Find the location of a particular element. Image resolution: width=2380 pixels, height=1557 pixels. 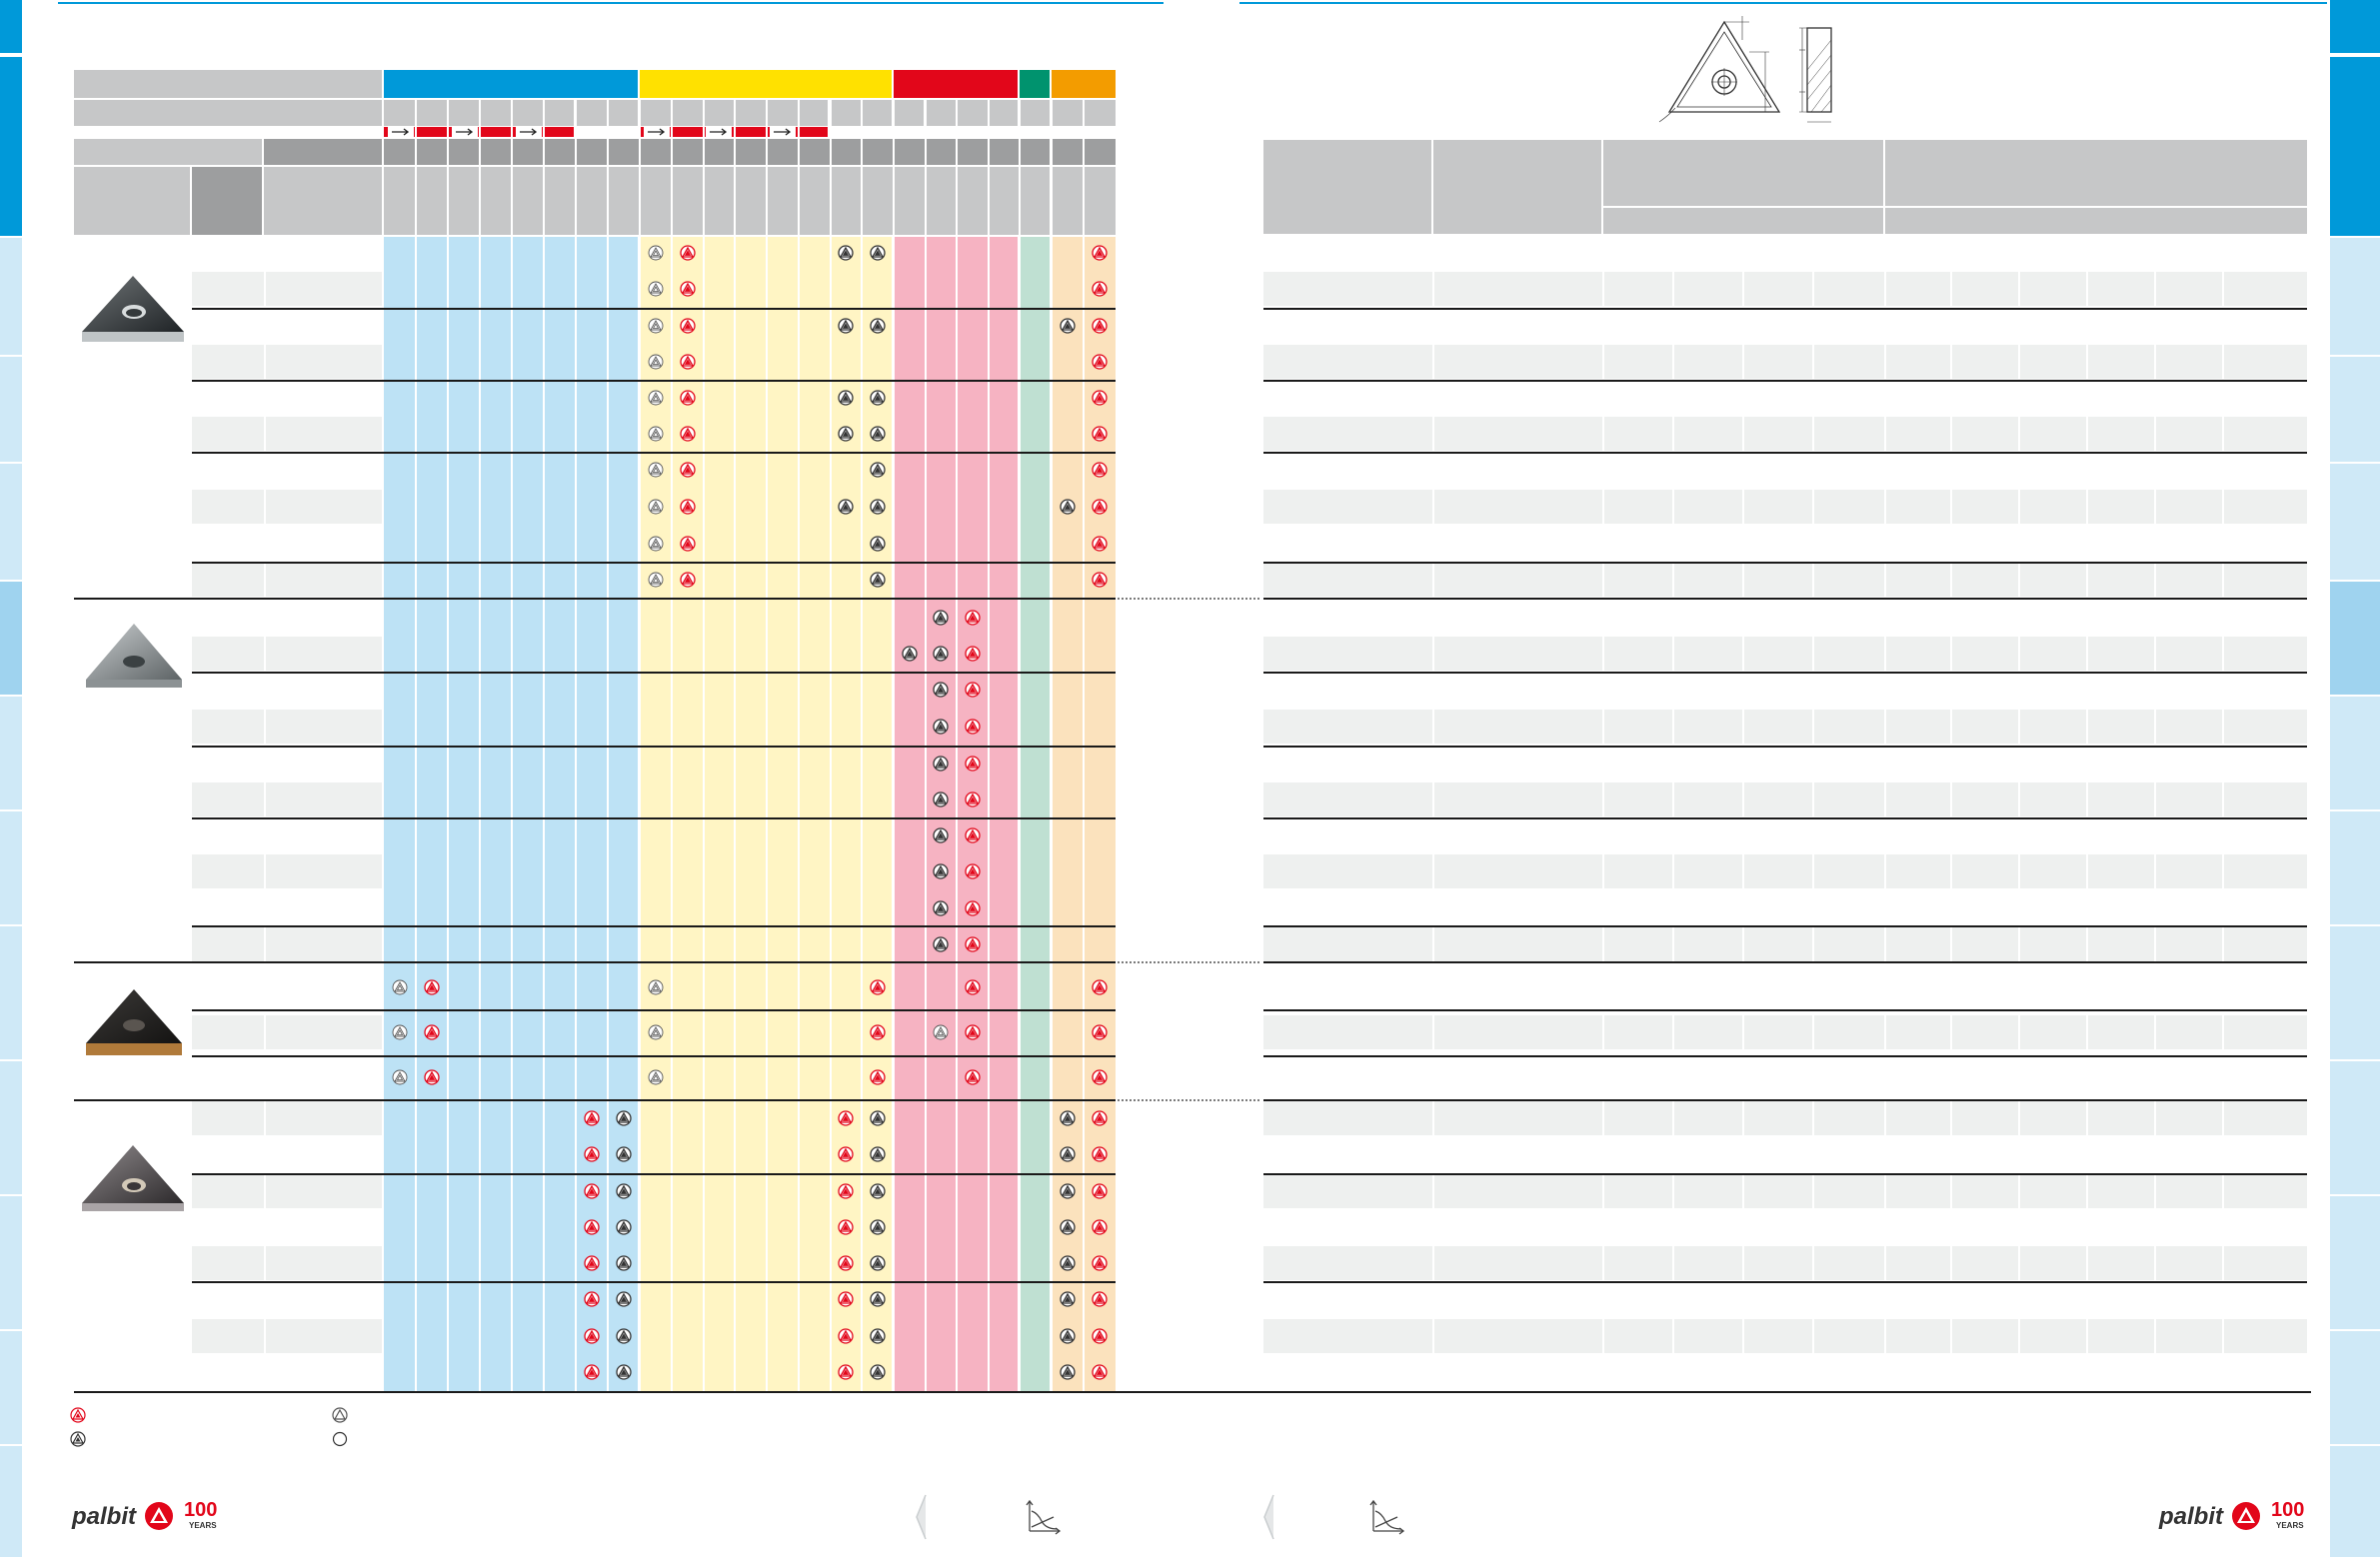

dimension-row-stripe is located at coordinates (1785, 507).